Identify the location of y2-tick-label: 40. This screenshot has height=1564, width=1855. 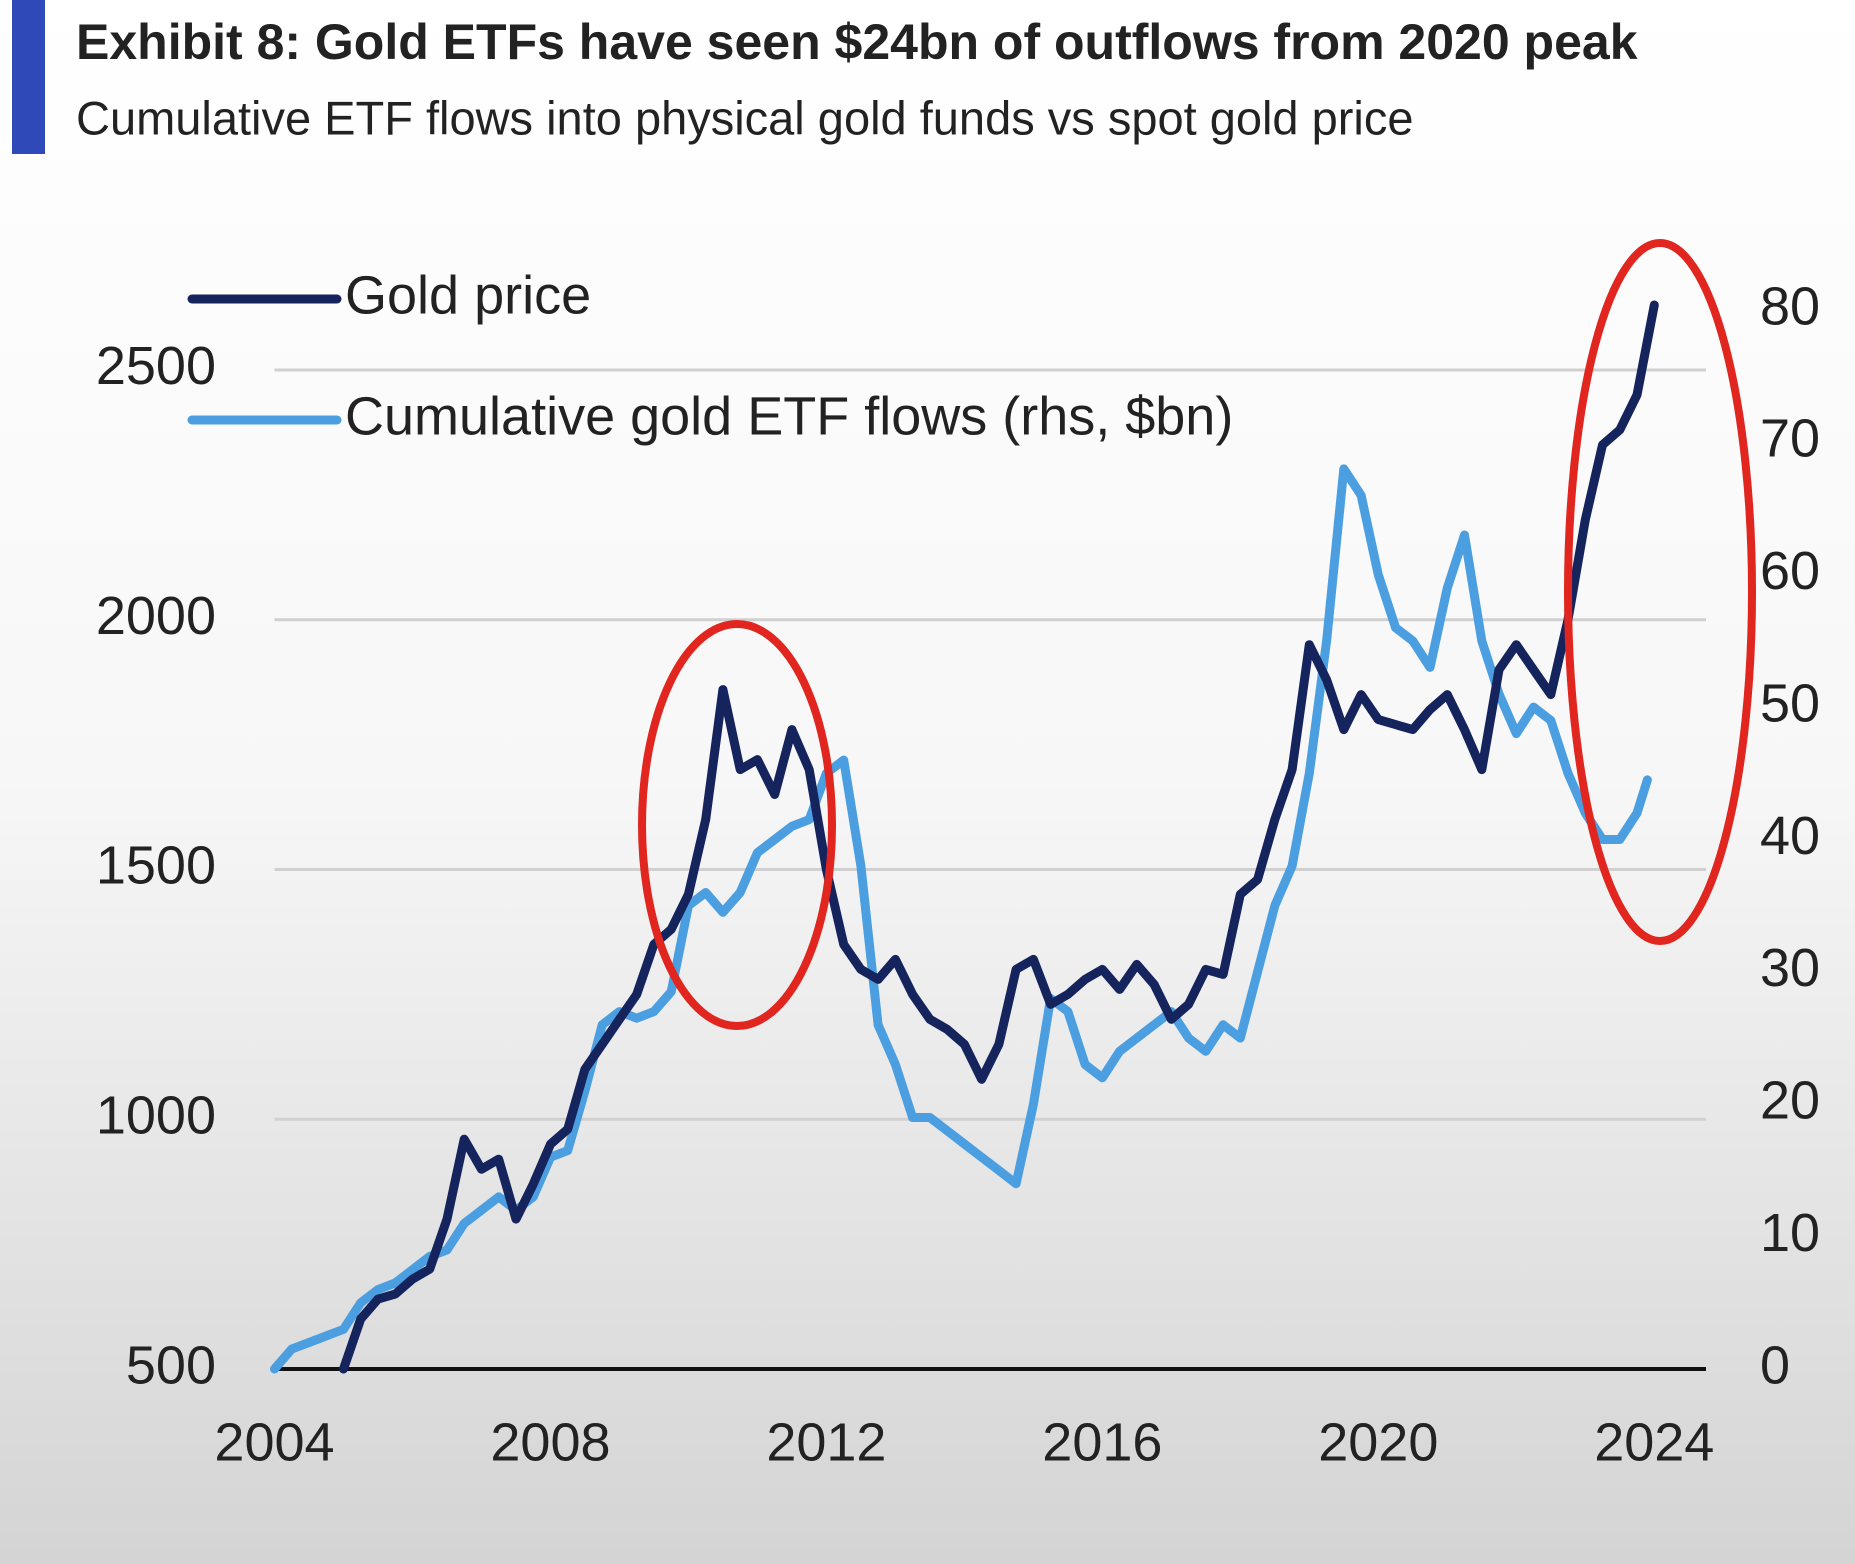
(1790, 836).